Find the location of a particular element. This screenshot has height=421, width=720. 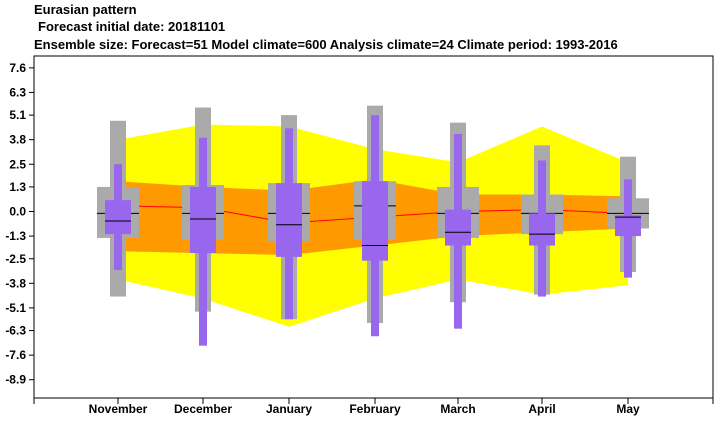

x-tick-label-march: March is located at coordinates (457, 409).